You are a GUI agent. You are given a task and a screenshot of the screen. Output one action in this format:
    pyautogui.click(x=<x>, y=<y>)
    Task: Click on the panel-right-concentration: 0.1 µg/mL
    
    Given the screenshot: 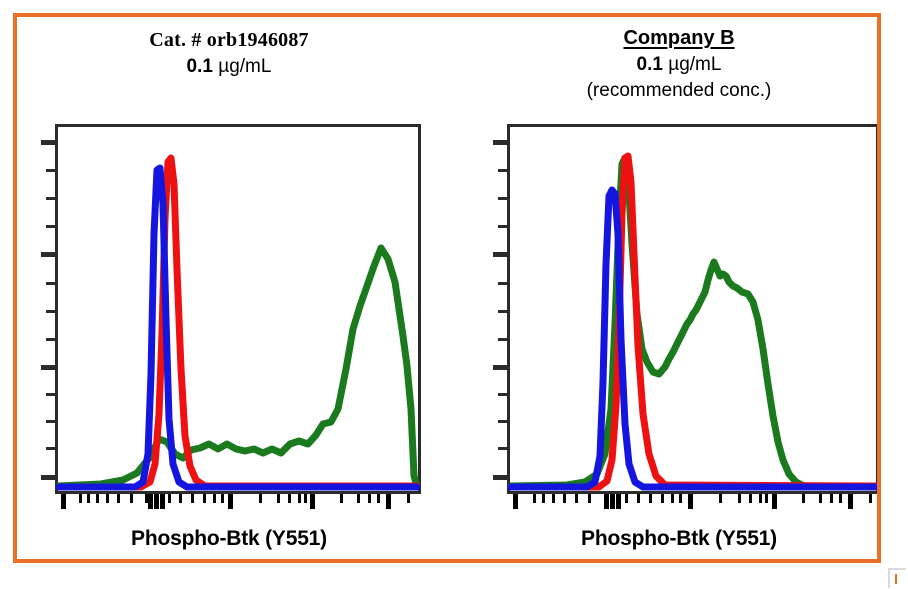 What is the action you would take?
    pyautogui.click(x=679, y=64)
    